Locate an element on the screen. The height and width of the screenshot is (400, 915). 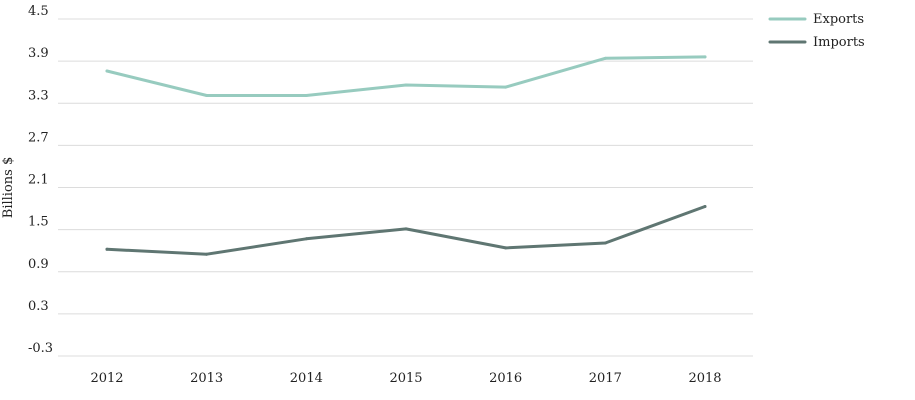
series-line-exports is located at coordinates (406, 76).